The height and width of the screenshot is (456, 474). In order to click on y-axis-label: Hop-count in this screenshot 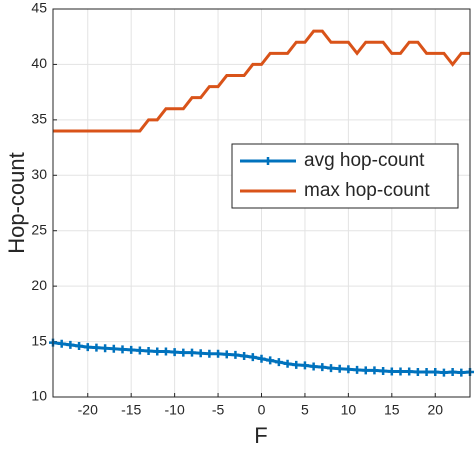, I will do `click(16, 203)`.